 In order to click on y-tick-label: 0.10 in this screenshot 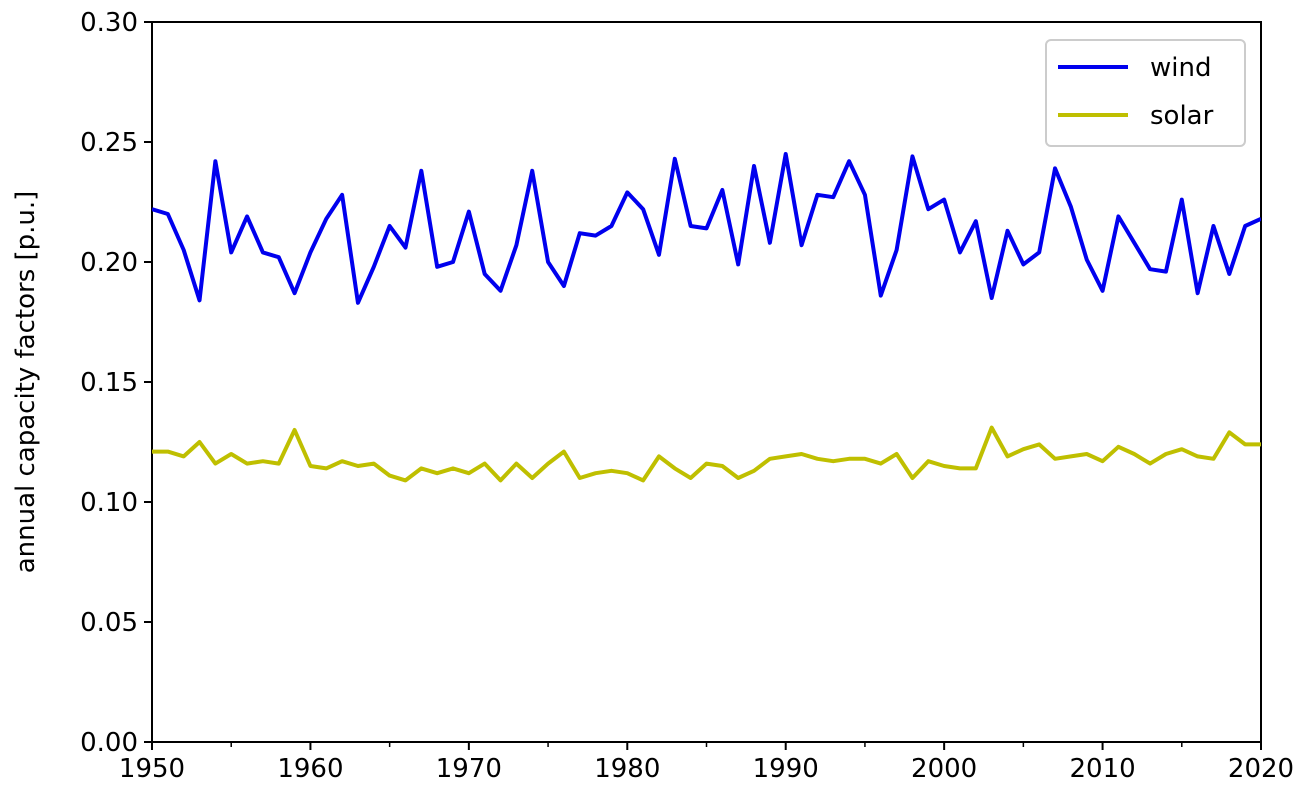, I will do `click(109, 503)`.